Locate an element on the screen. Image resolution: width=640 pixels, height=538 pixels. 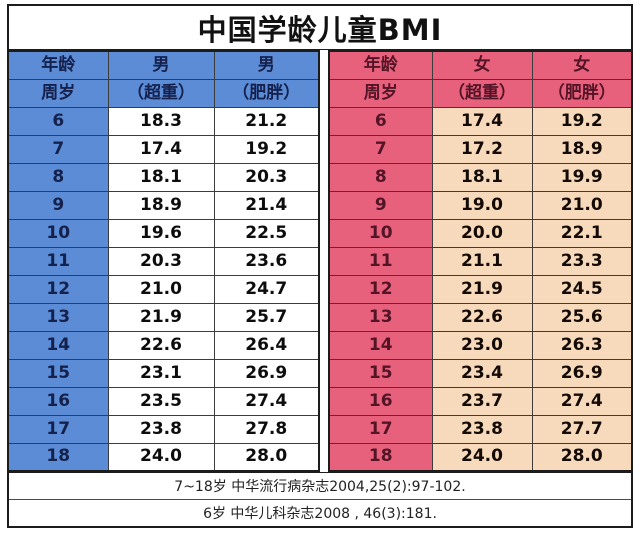
table-gap-divider is located at coordinates (324, 261).